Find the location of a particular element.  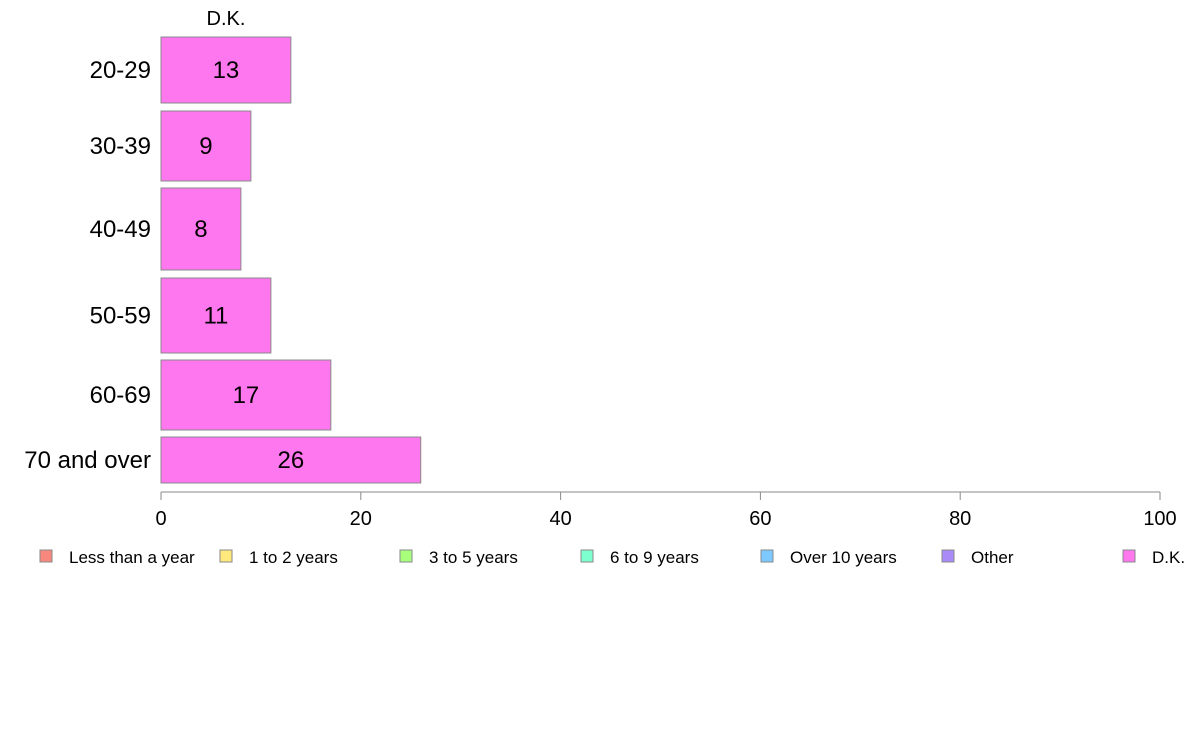

bar-value-label: 26 is located at coordinates (291, 460).